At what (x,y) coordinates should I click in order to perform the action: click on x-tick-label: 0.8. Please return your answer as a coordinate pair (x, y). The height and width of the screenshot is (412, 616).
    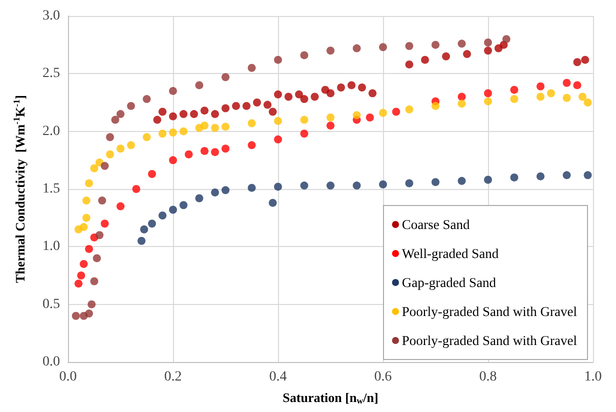
    Looking at the image, I should click on (488, 377).